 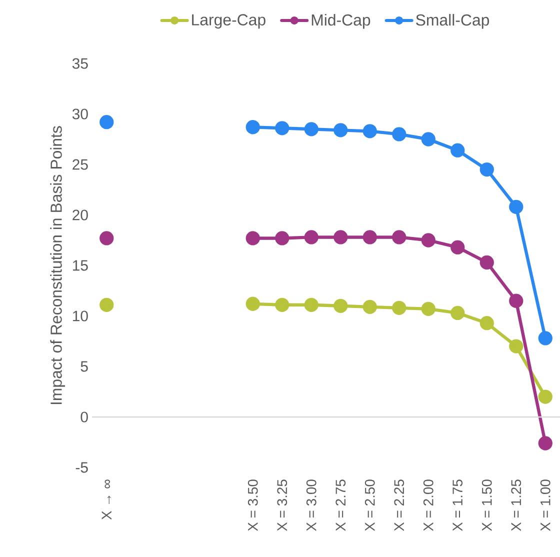 I want to click on x-tick-label: X = 1.00, so click(x=545, y=506).